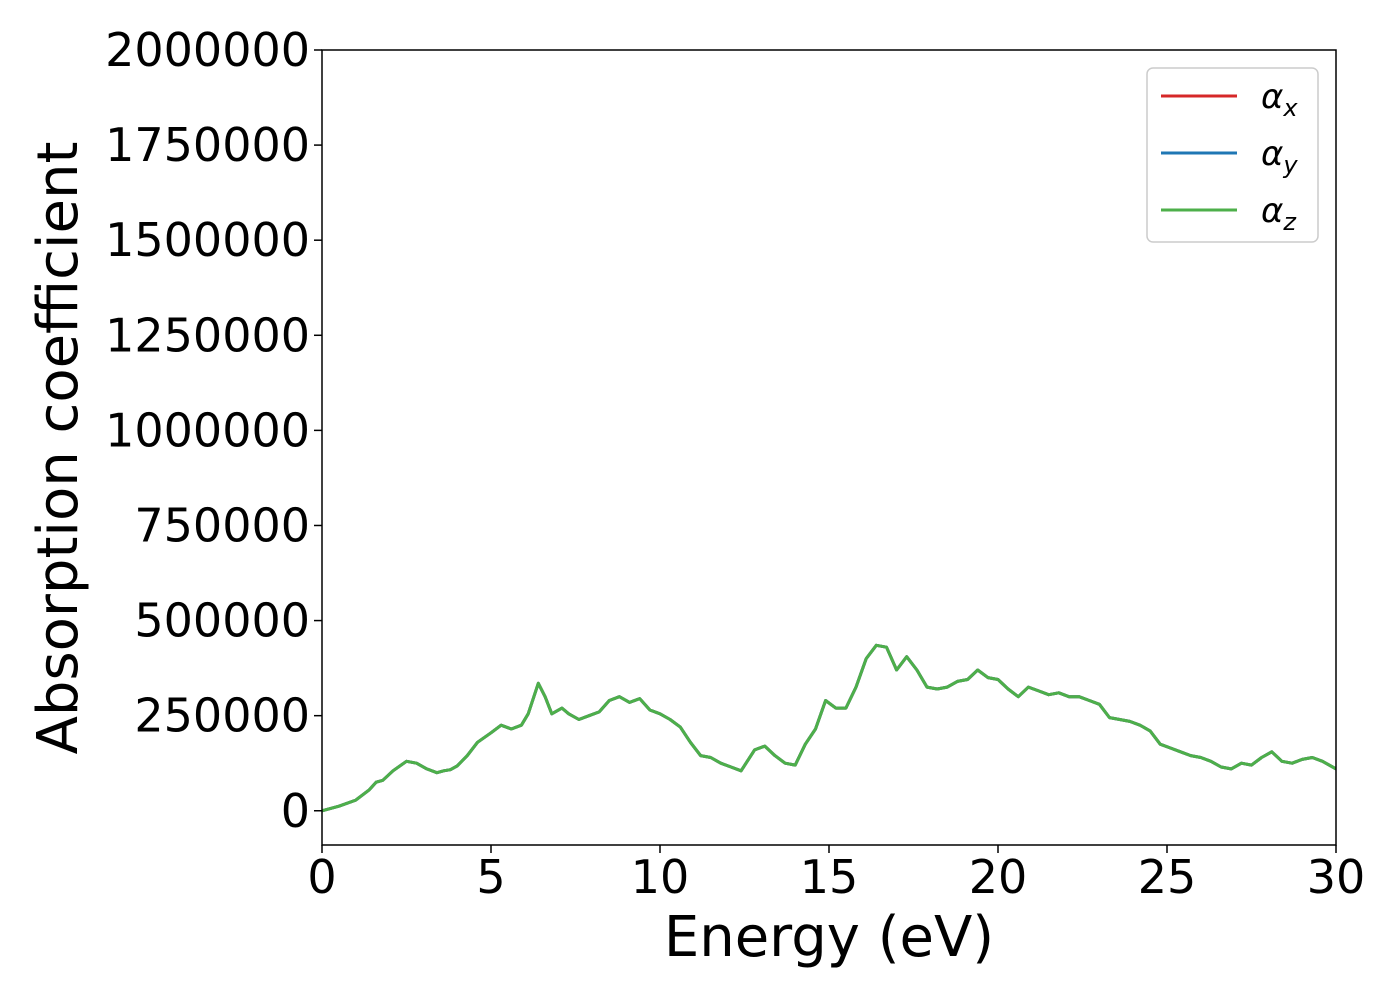  What do you see at coordinates (998, 877) in the screenshot?
I see `x-tick-label: 20` at bounding box center [998, 877].